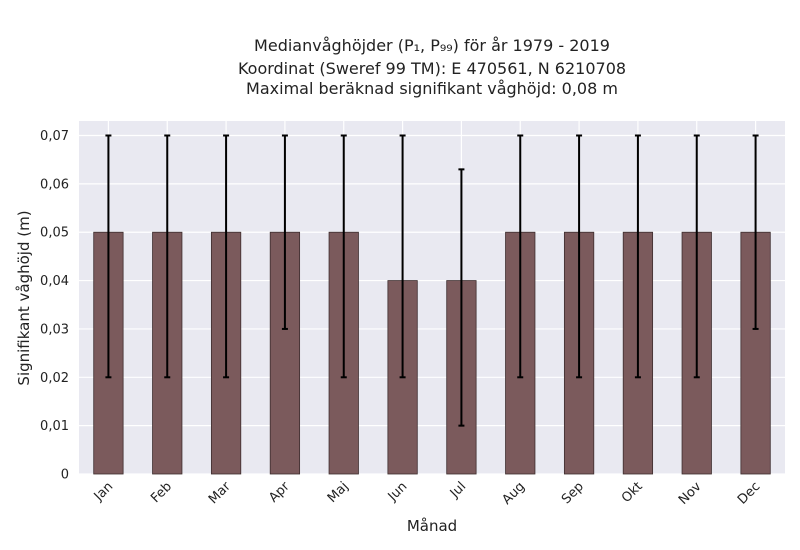 The width and height of the screenshot is (800, 550). What do you see at coordinates (54, 426) in the screenshot?
I see `y-tick-label-1: 0,01` at bounding box center [54, 426].